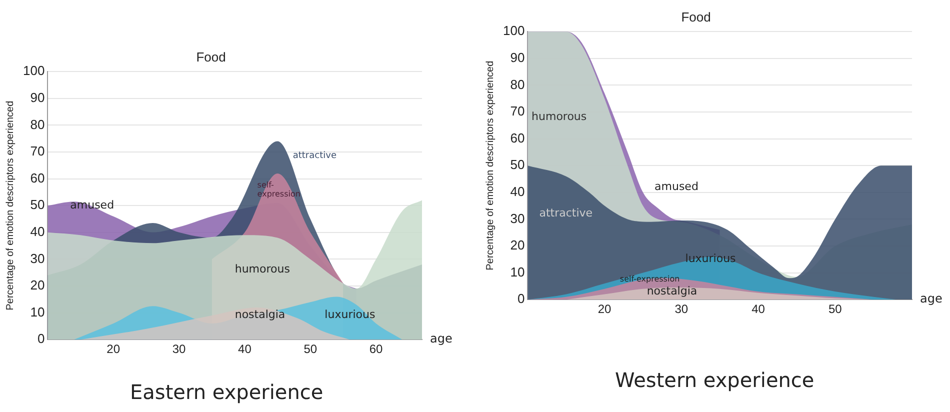 The width and height of the screenshot is (950, 412). Describe the element at coordinates (714, 380) in the screenshot. I see `text: Western experience` at that location.